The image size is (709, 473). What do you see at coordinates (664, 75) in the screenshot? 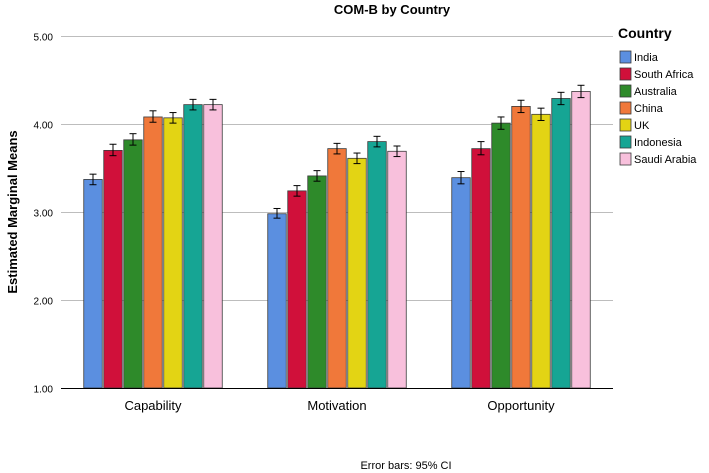
I see `legend-item: South Africa` at bounding box center [664, 75].